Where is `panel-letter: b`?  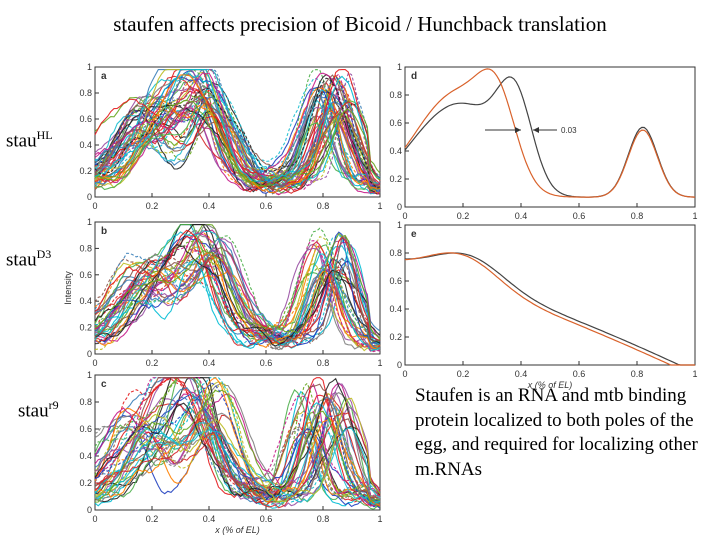
panel-letter: b is located at coordinates (104, 231).